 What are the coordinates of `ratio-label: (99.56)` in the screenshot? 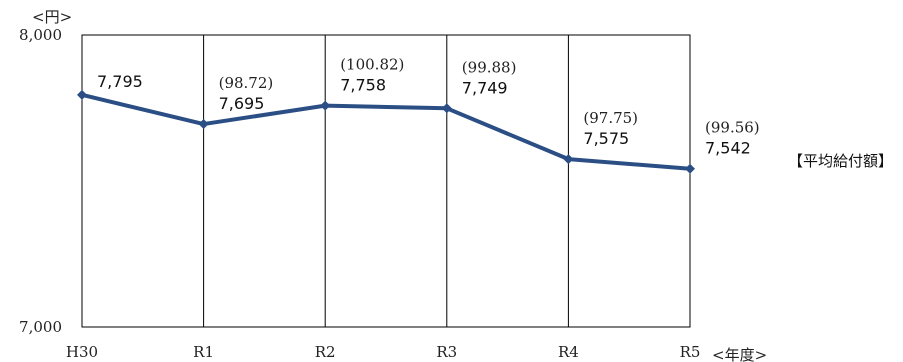 It's located at (732, 128).